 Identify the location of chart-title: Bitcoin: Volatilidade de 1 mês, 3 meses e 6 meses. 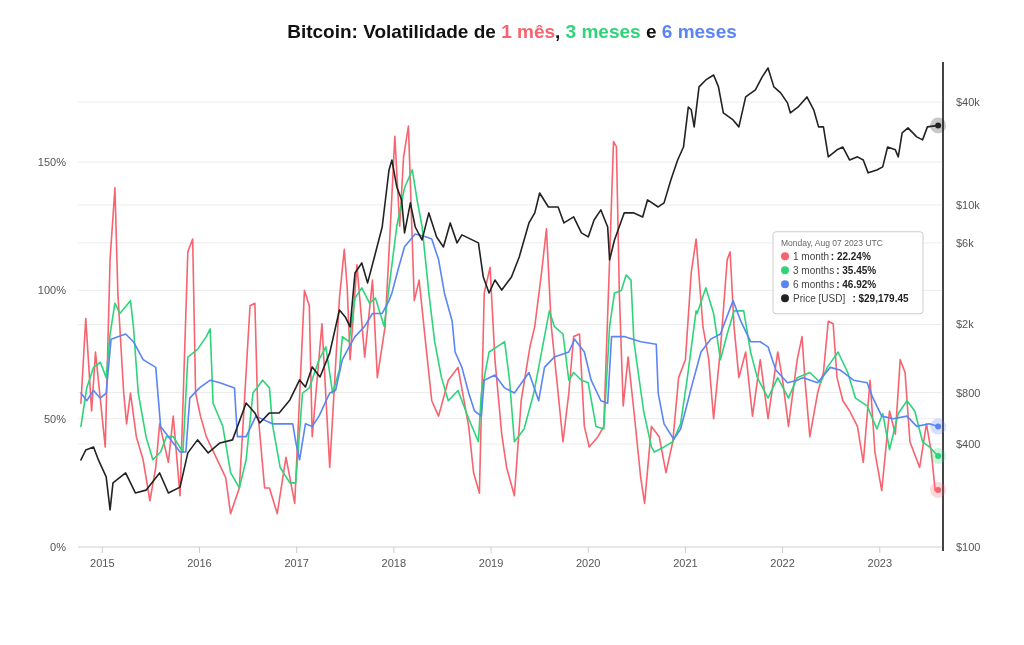
(512, 31).